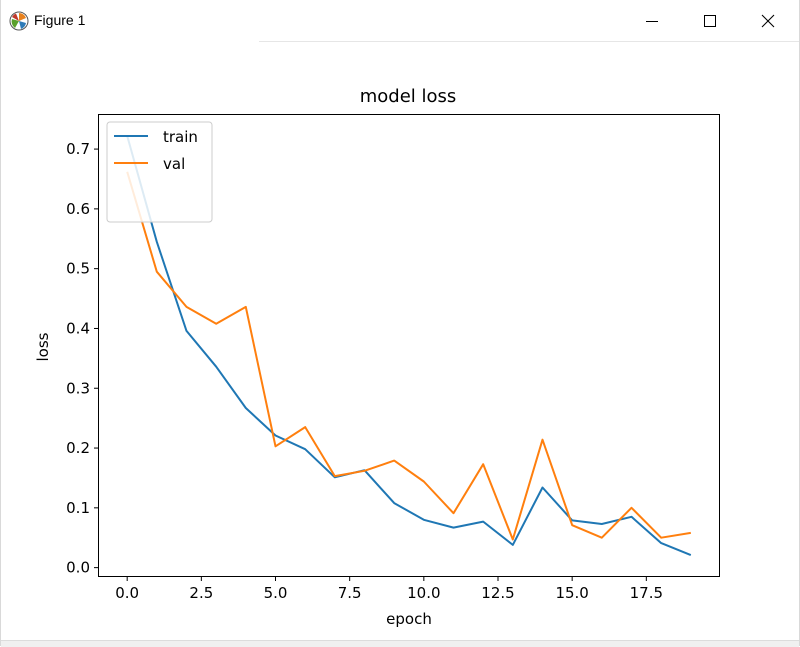 Image resolution: width=800 pixels, height=647 pixels. I want to click on y-tick-label: 0.7, so click(78, 149).